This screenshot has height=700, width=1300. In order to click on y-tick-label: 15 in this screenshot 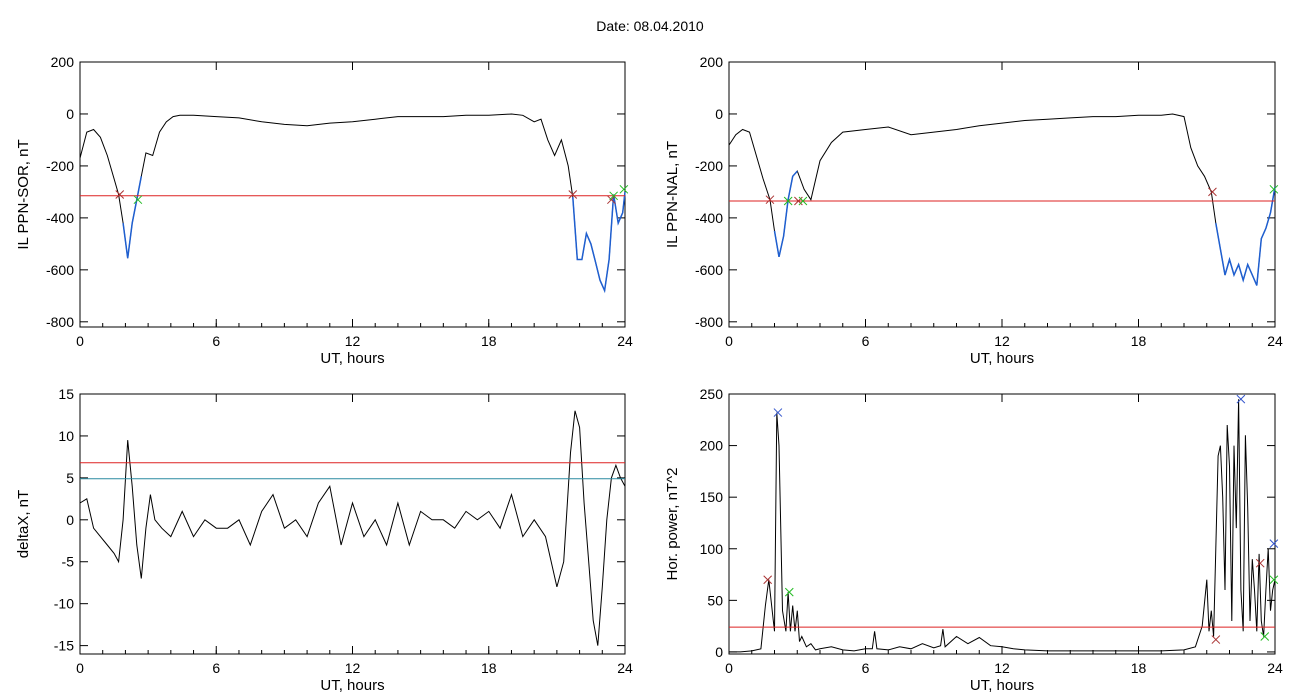, I will do `click(66, 394)`.